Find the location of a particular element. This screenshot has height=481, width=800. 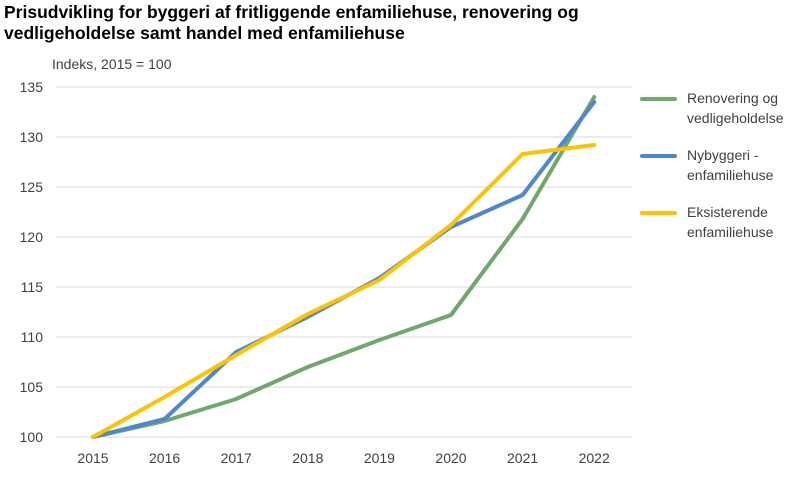

y-axis-label: Indeks, 2015 = 100 is located at coordinates (112, 64).